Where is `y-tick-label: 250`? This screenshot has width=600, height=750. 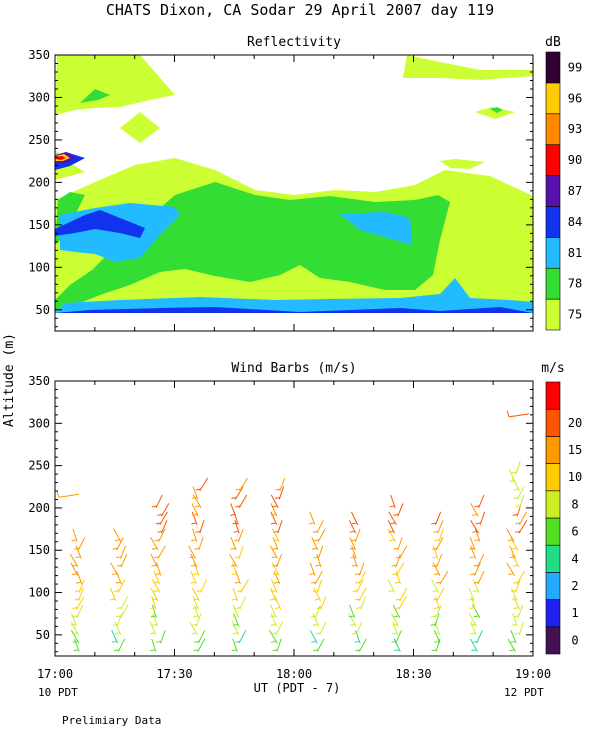
y-tick-label: 250 is located at coordinates (39, 466).